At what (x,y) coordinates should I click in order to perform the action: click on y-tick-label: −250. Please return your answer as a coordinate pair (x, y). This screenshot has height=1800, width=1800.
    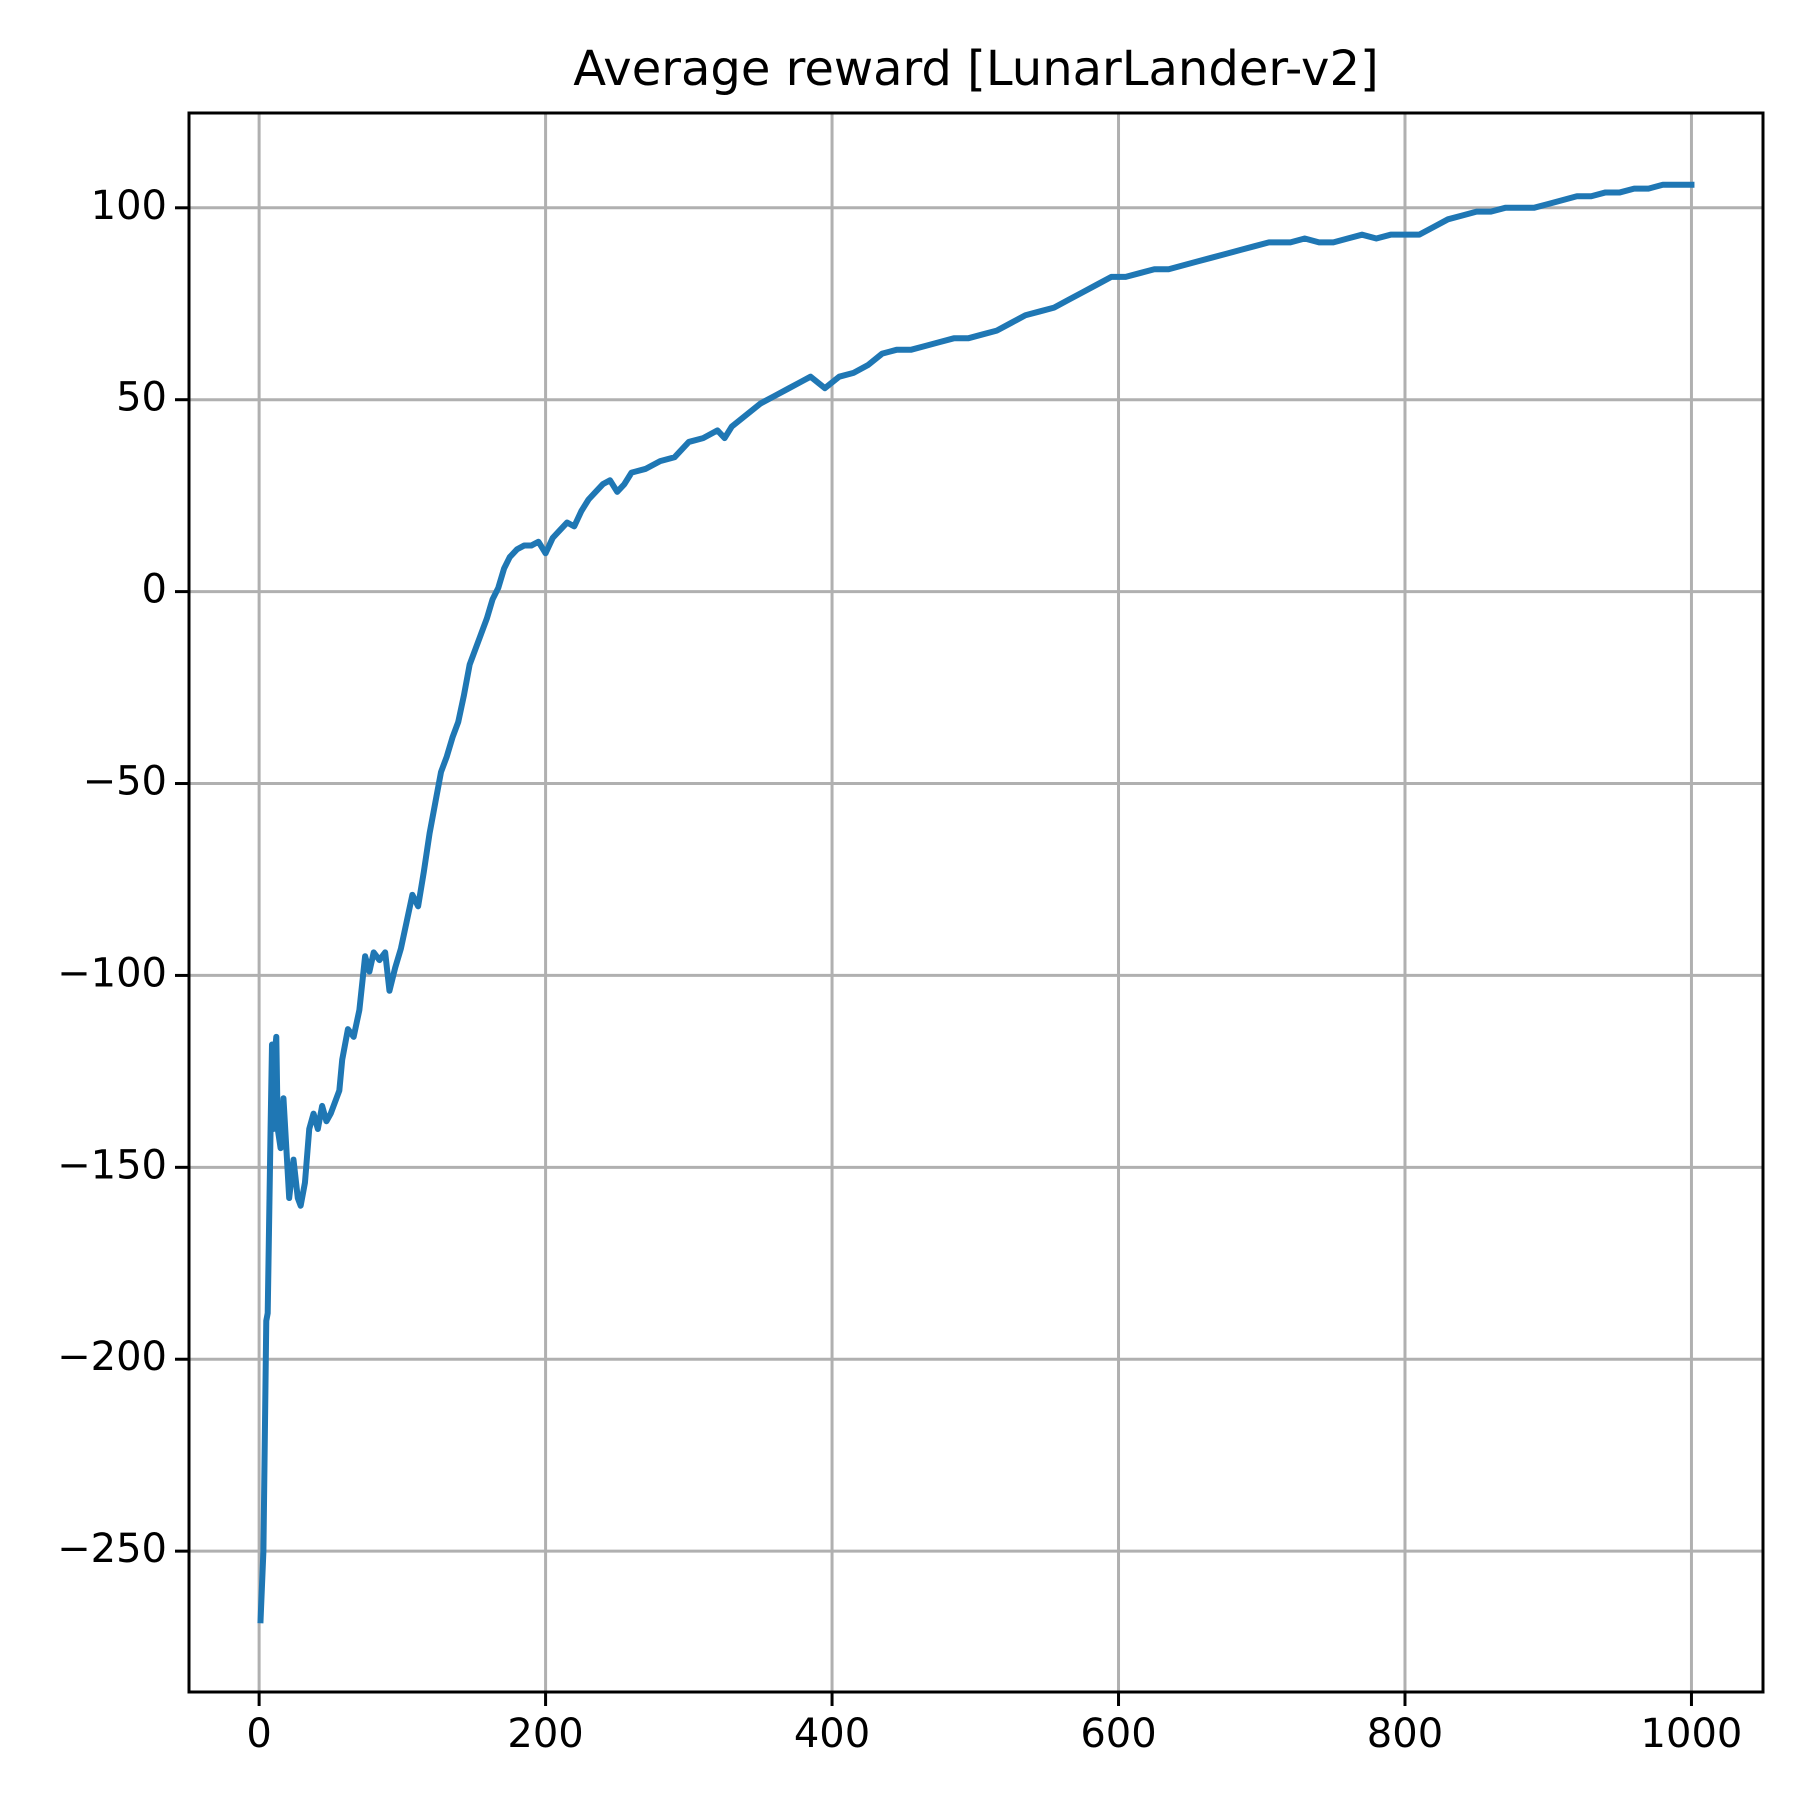
    Looking at the image, I should click on (112, 1549).